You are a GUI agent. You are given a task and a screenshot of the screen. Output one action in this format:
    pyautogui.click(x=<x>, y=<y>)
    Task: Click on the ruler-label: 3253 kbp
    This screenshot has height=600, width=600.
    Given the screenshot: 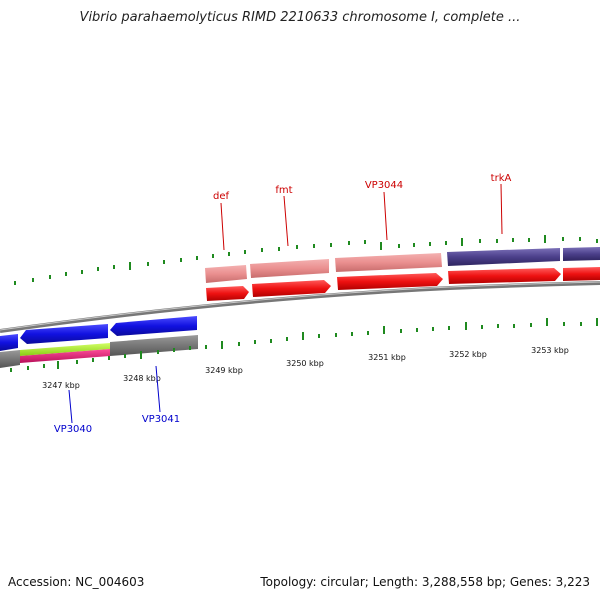 What is the action you would take?
    pyautogui.click(x=550, y=350)
    